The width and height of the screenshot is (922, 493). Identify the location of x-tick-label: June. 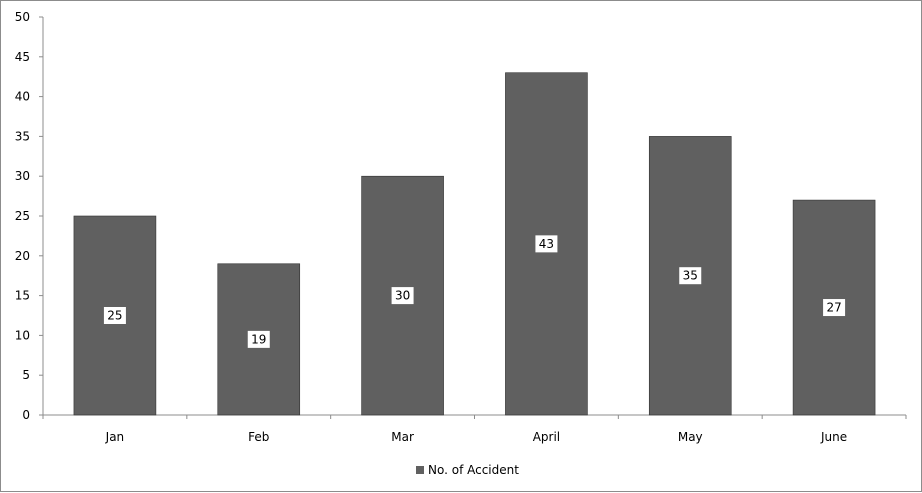
(833, 437).